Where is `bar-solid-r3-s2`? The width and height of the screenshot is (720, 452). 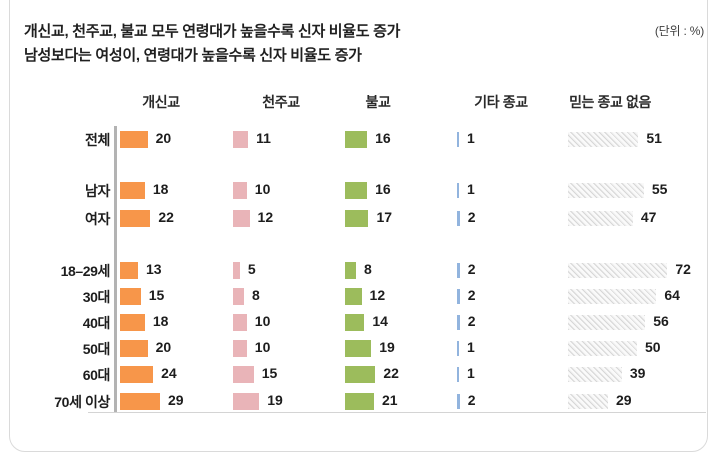 bar-solid-r3-s2 is located at coordinates (241, 218).